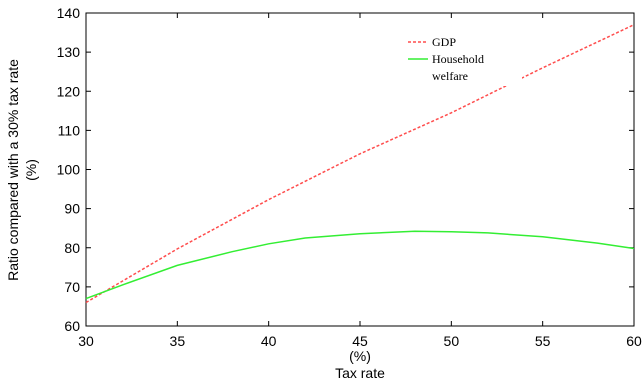 Image resolution: width=643 pixels, height=387 pixels. Describe the element at coordinates (31, 170) in the screenshot. I see `y-axis-title-line2: (%)` at that location.